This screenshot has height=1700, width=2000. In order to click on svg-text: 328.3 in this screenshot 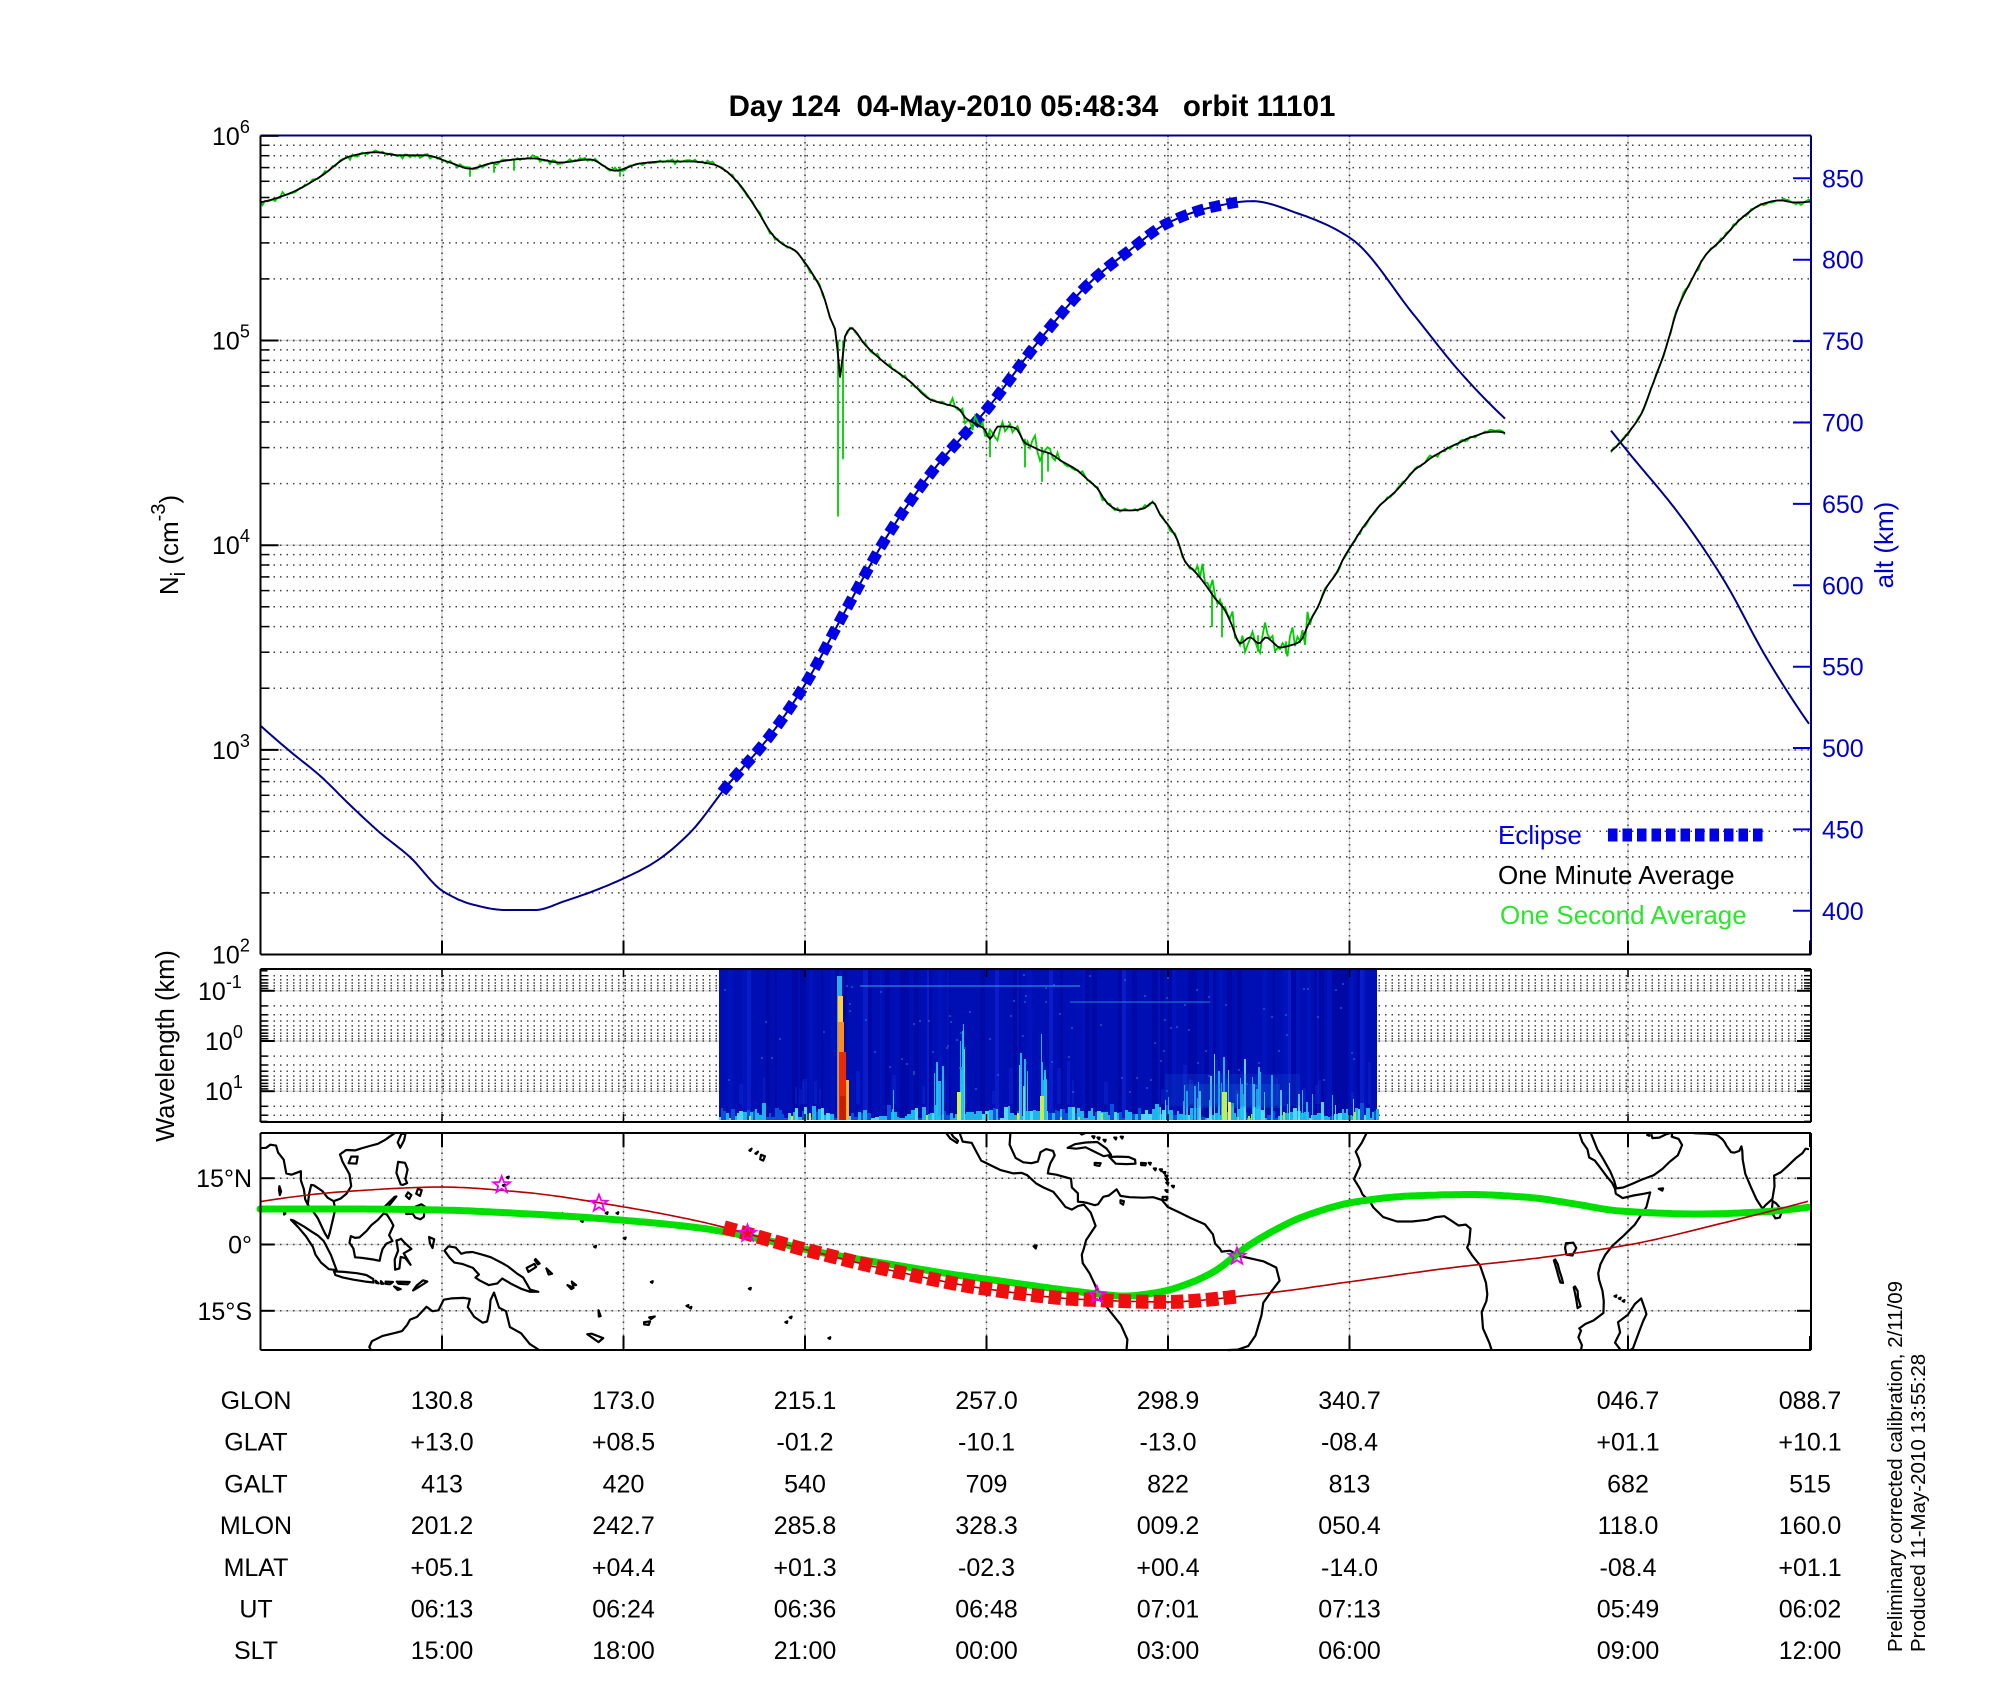, I will do `click(986, 1526)`.